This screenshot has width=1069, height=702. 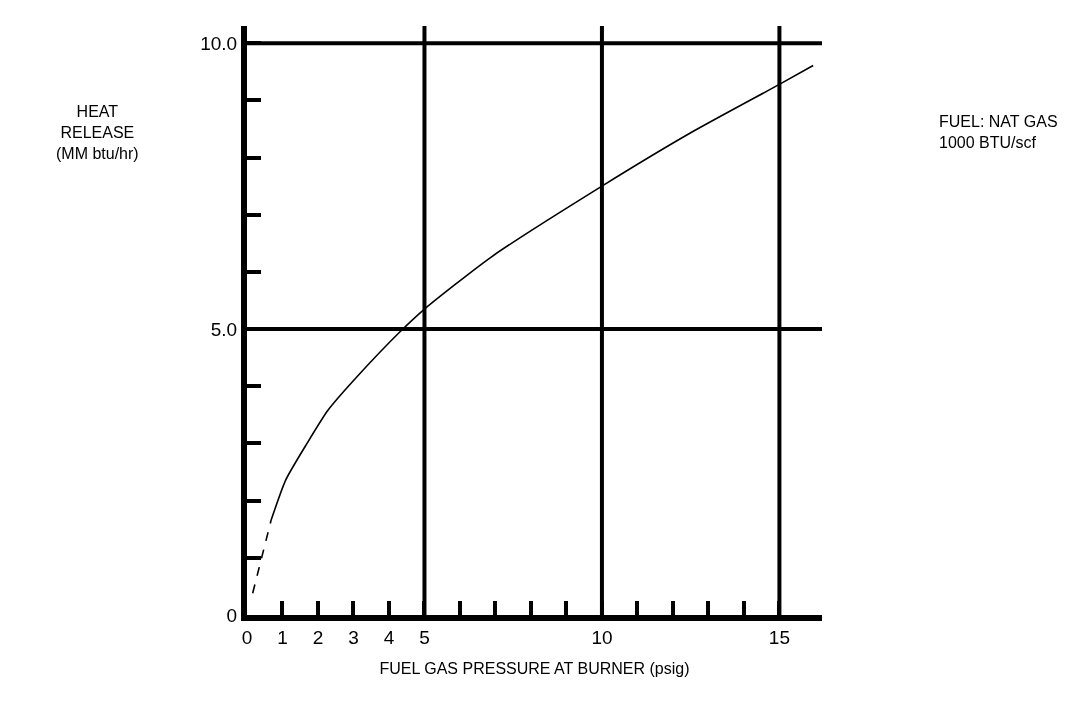 What do you see at coordinates (424, 637) in the screenshot?
I see `x-tick-label: 5` at bounding box center [424, 637].